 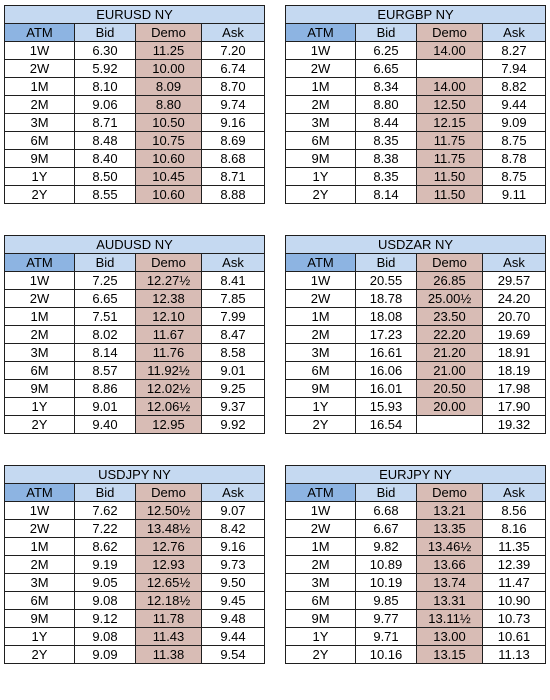 I want to click on ask-cell: 20.70, so click(x=514, y=316).